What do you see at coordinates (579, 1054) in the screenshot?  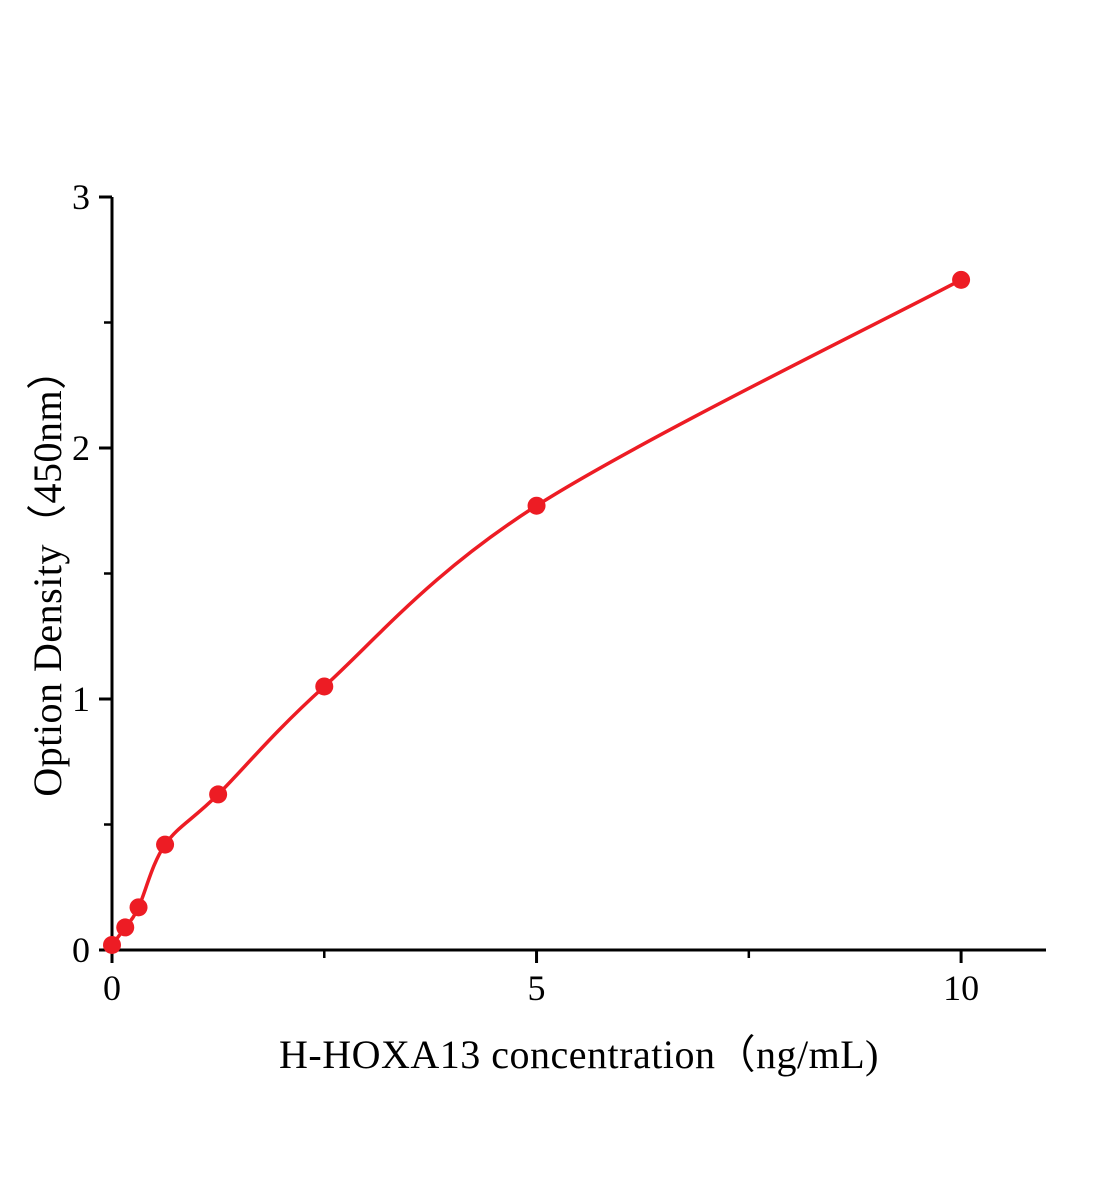 I see `x-axis-label: H-HOXA13 concentration（ng/mL)` at bounding box center [579, 1054].